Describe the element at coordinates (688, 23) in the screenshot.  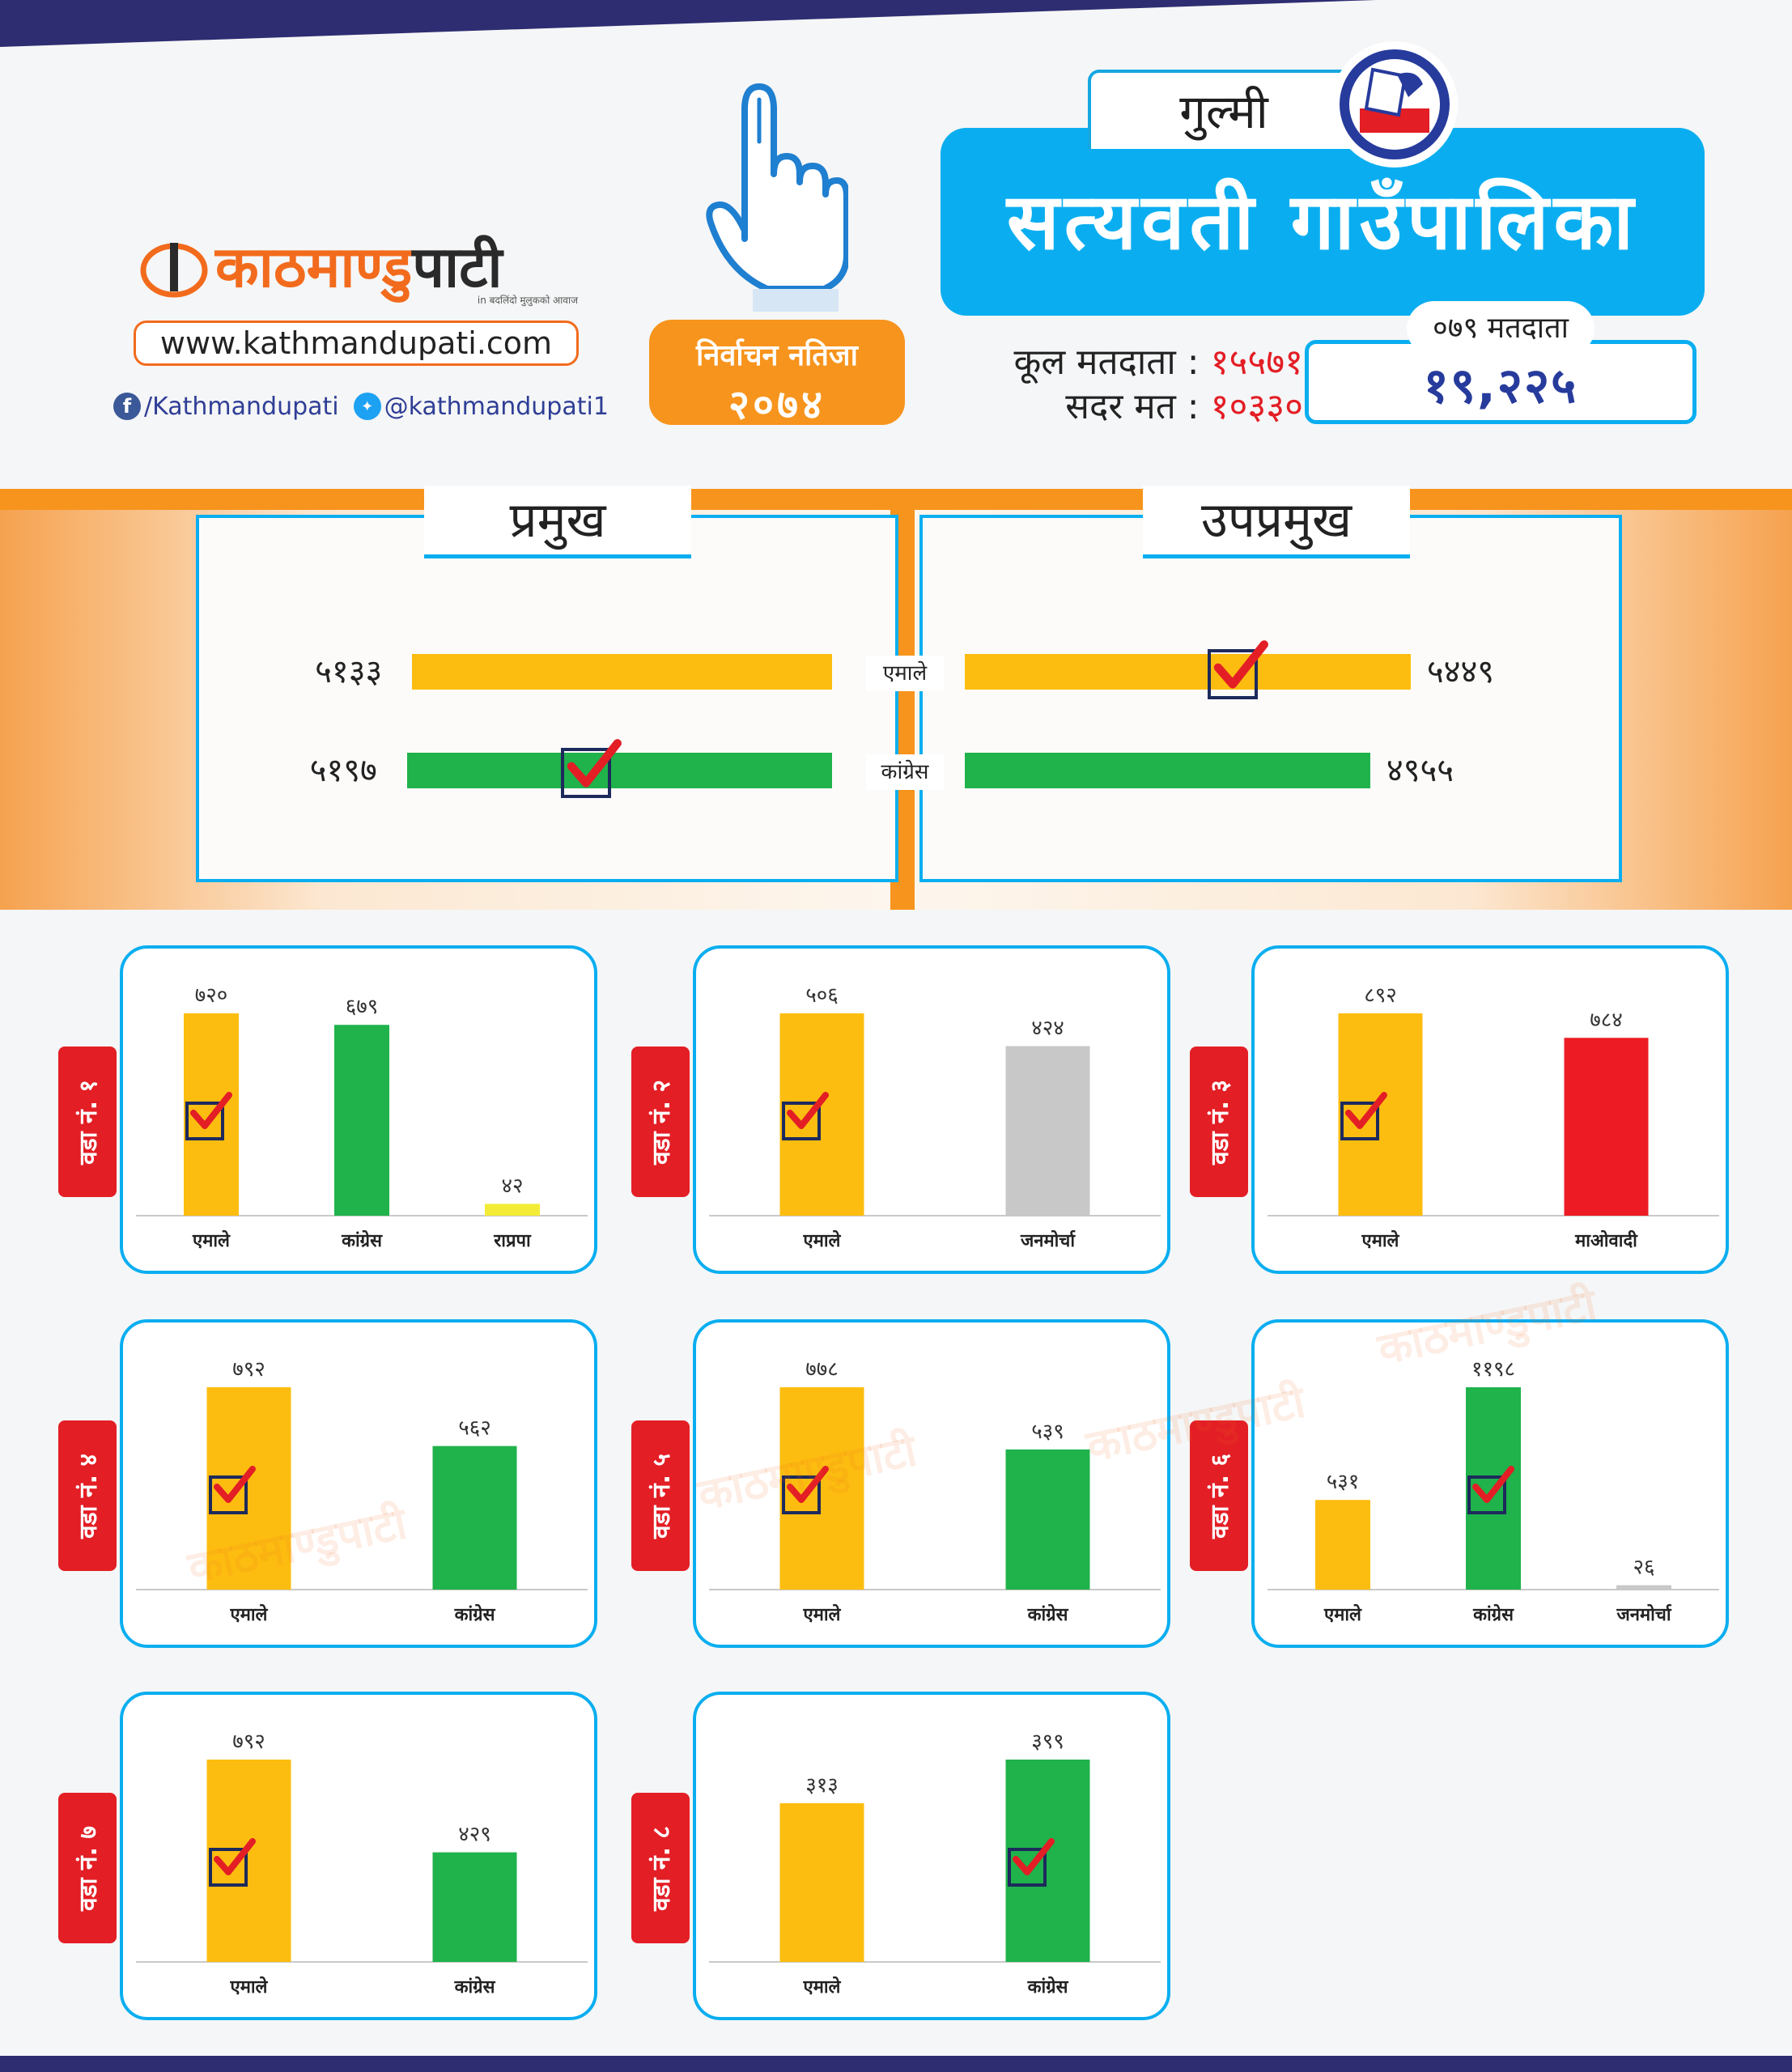
I see `top-stripe` at that location.